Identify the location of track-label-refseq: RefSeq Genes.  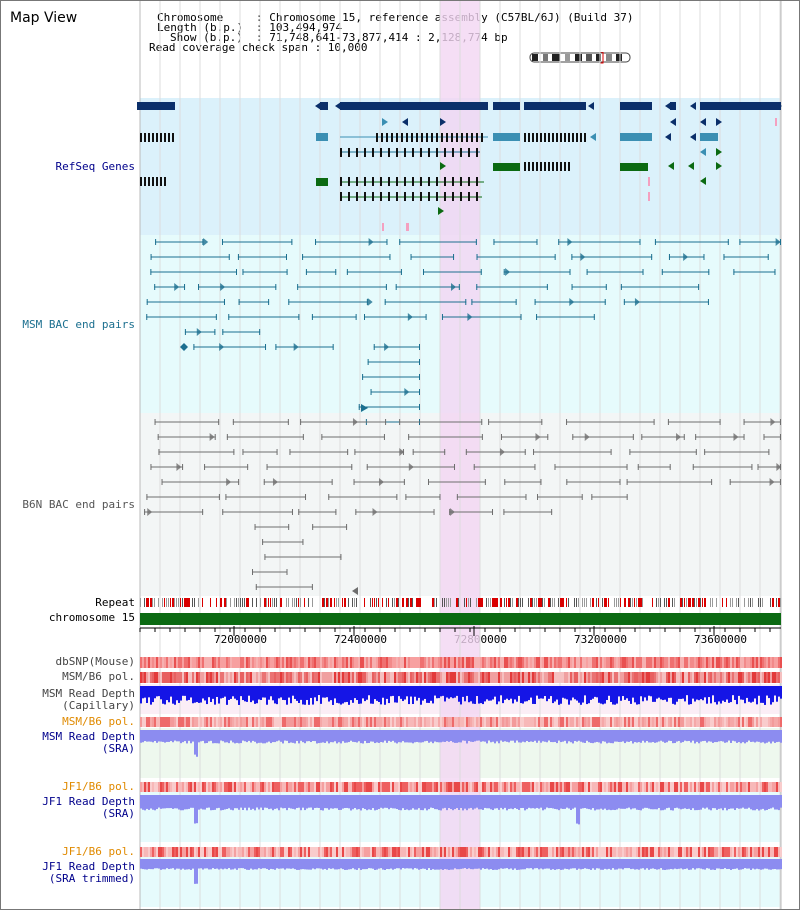
(95, 166).